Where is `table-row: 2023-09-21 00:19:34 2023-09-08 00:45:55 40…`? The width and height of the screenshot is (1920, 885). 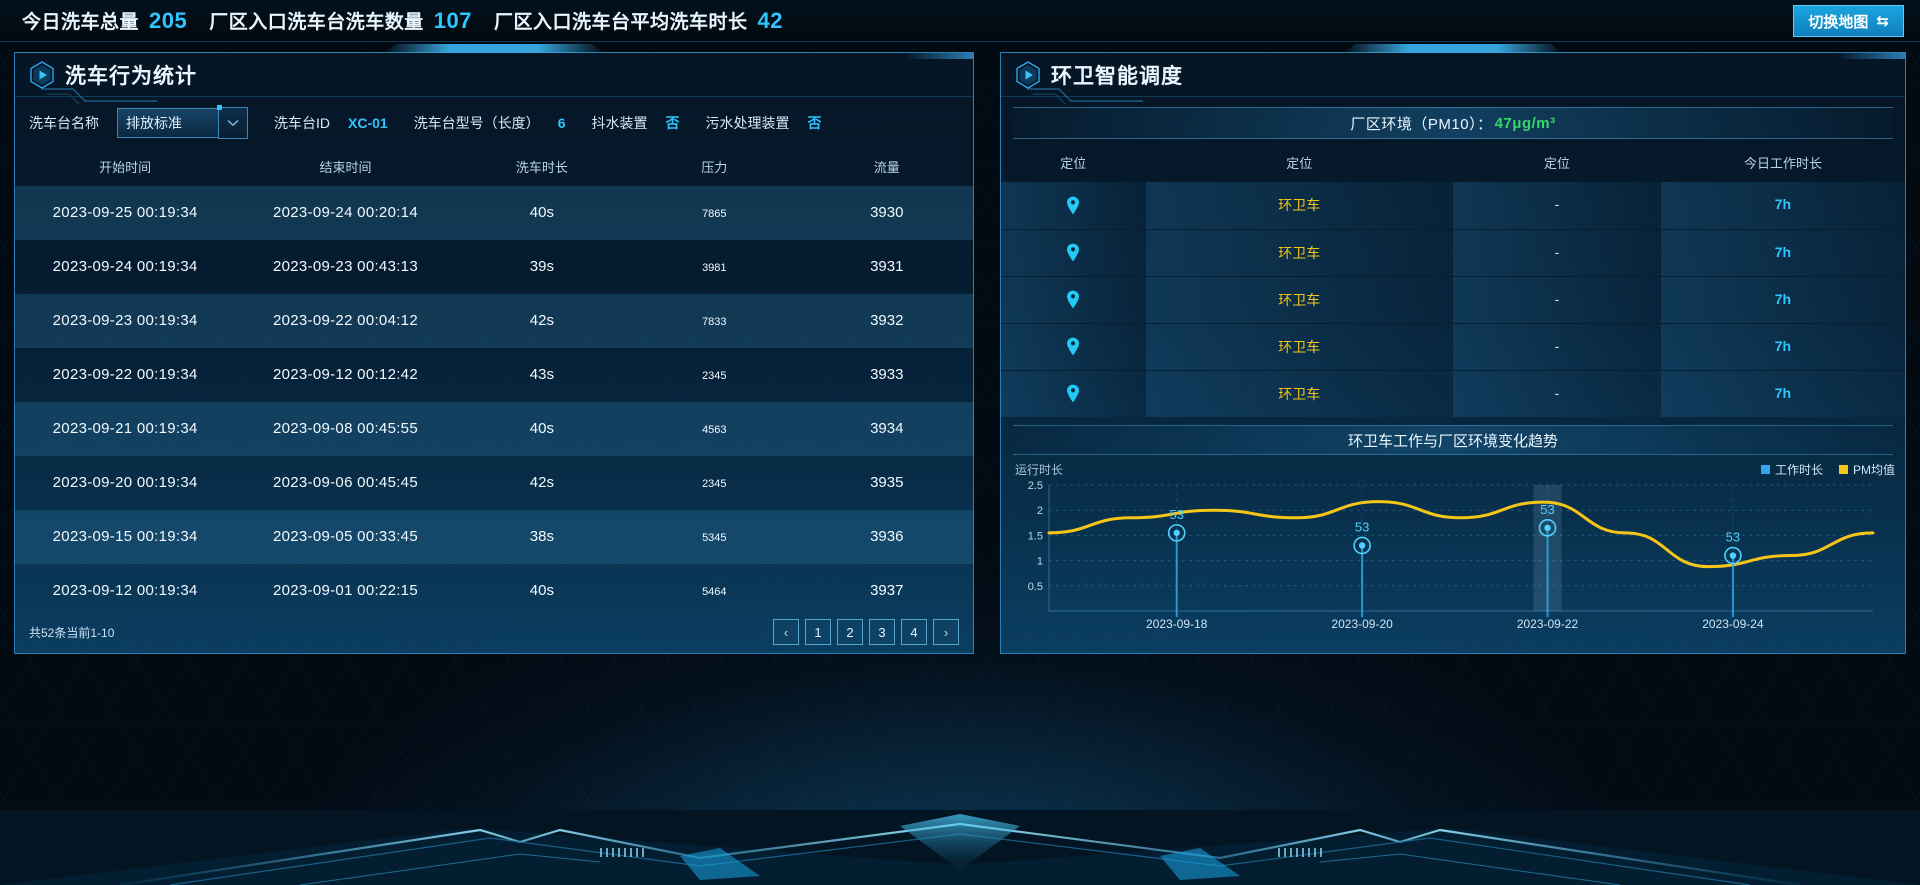 table-row: 2023-09-21 00:19:34 2023-09-08 00:45:55 40… is located at coordinates (494, 429).